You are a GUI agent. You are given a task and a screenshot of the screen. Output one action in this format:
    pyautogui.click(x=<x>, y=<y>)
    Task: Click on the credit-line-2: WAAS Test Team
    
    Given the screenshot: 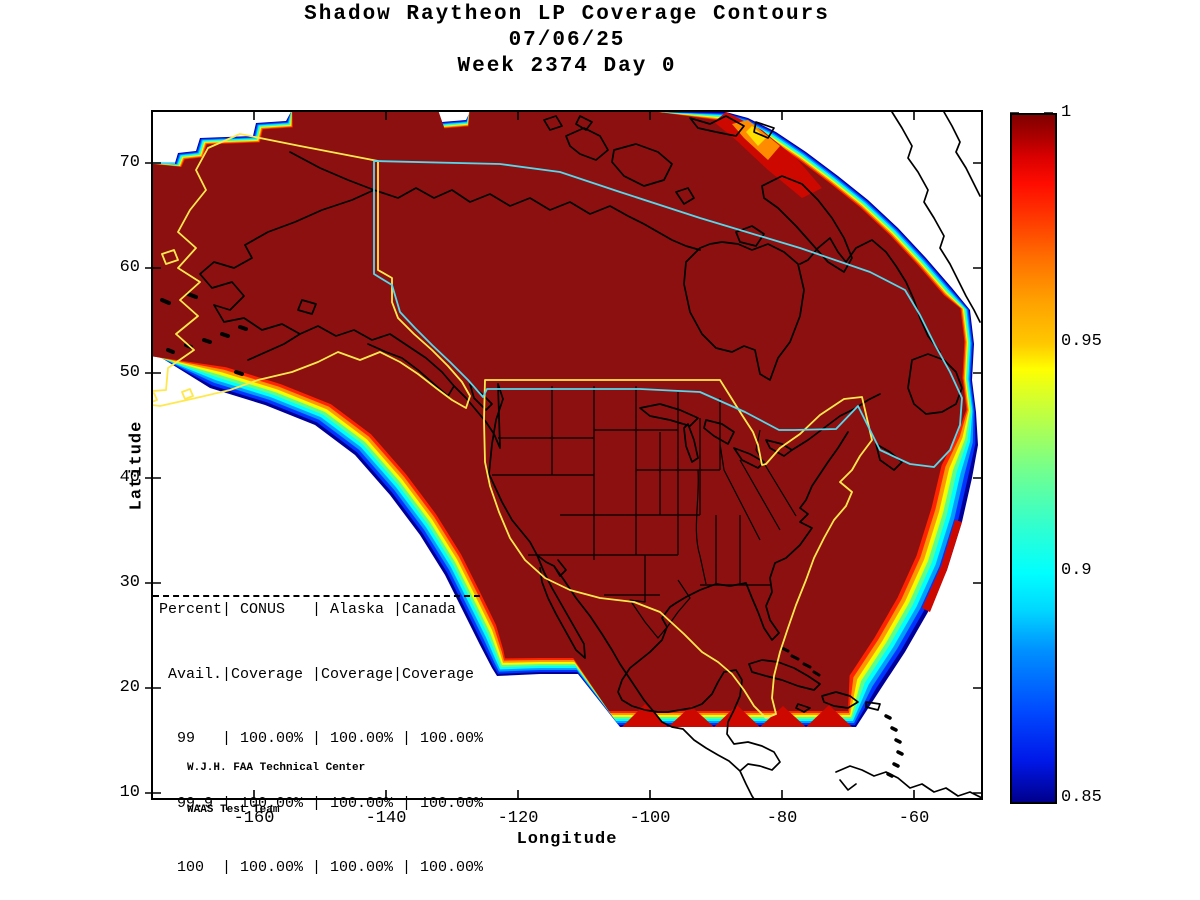 What is the action you would take?
    pyautogui.click(x=233, y=810)
    